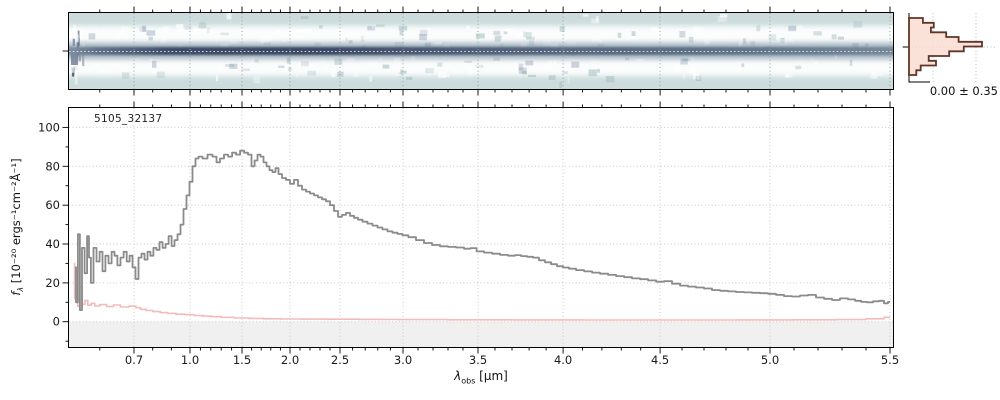  I want to click on x-tick-label: 2.0, so click(290, 360).